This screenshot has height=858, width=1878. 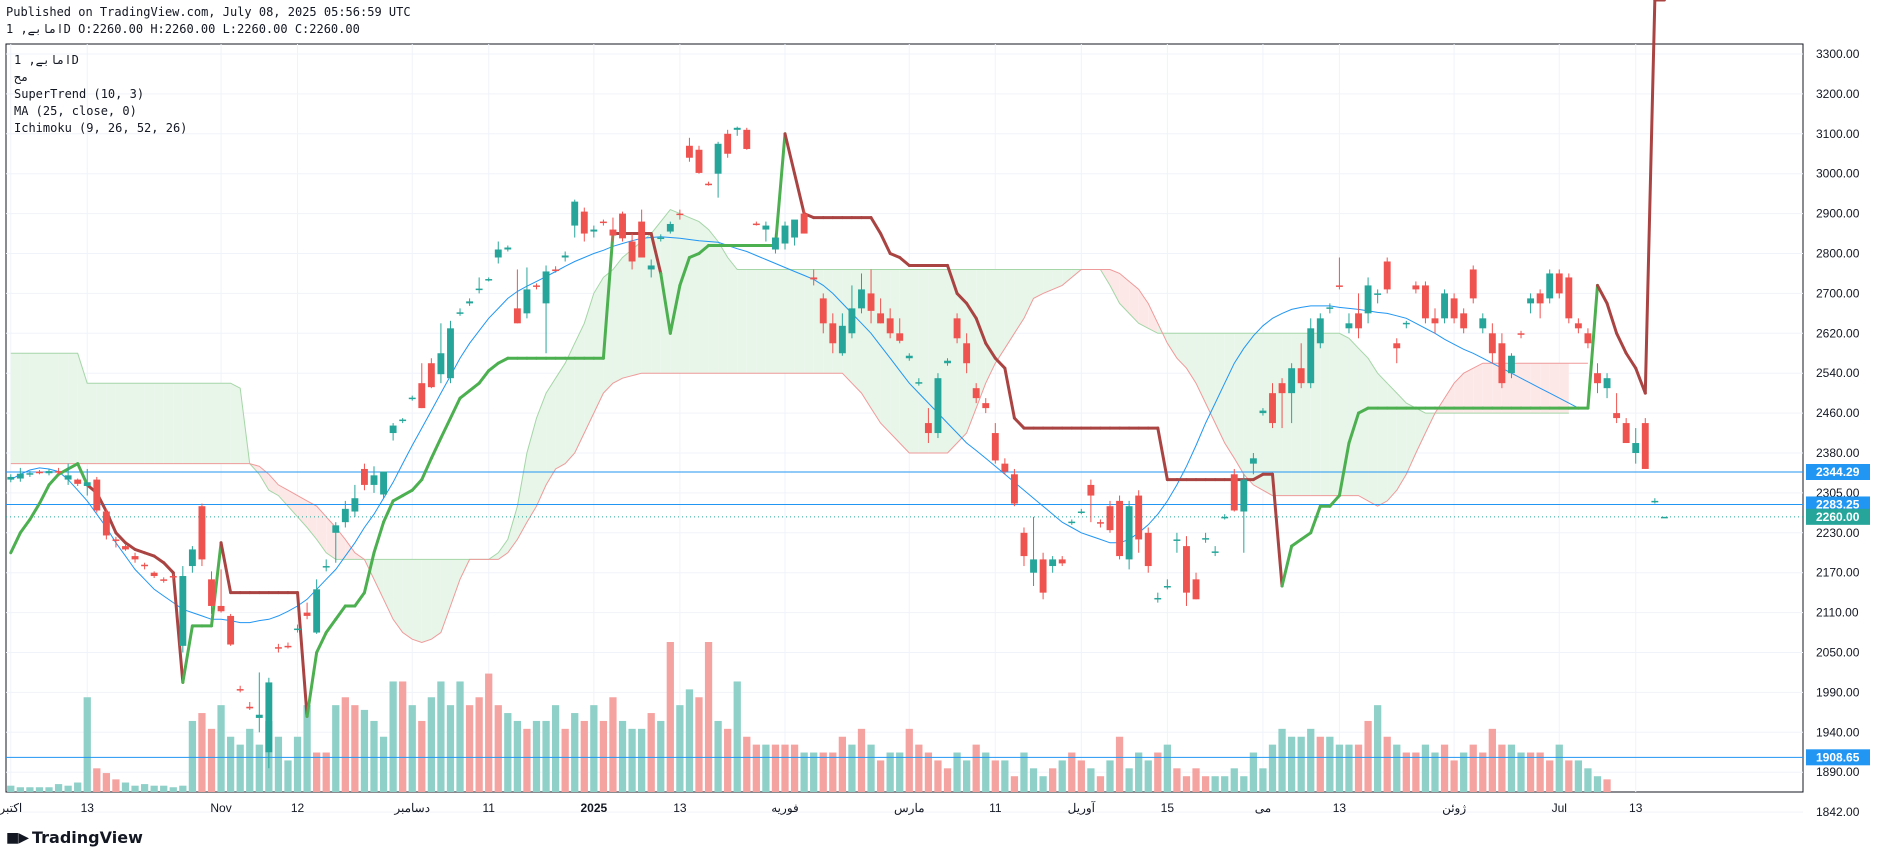 What do you see at coordinates (1837, 613) in the screenshot?
I see `y-tick-label: 2110.00` at bounding box center [1837, 613].